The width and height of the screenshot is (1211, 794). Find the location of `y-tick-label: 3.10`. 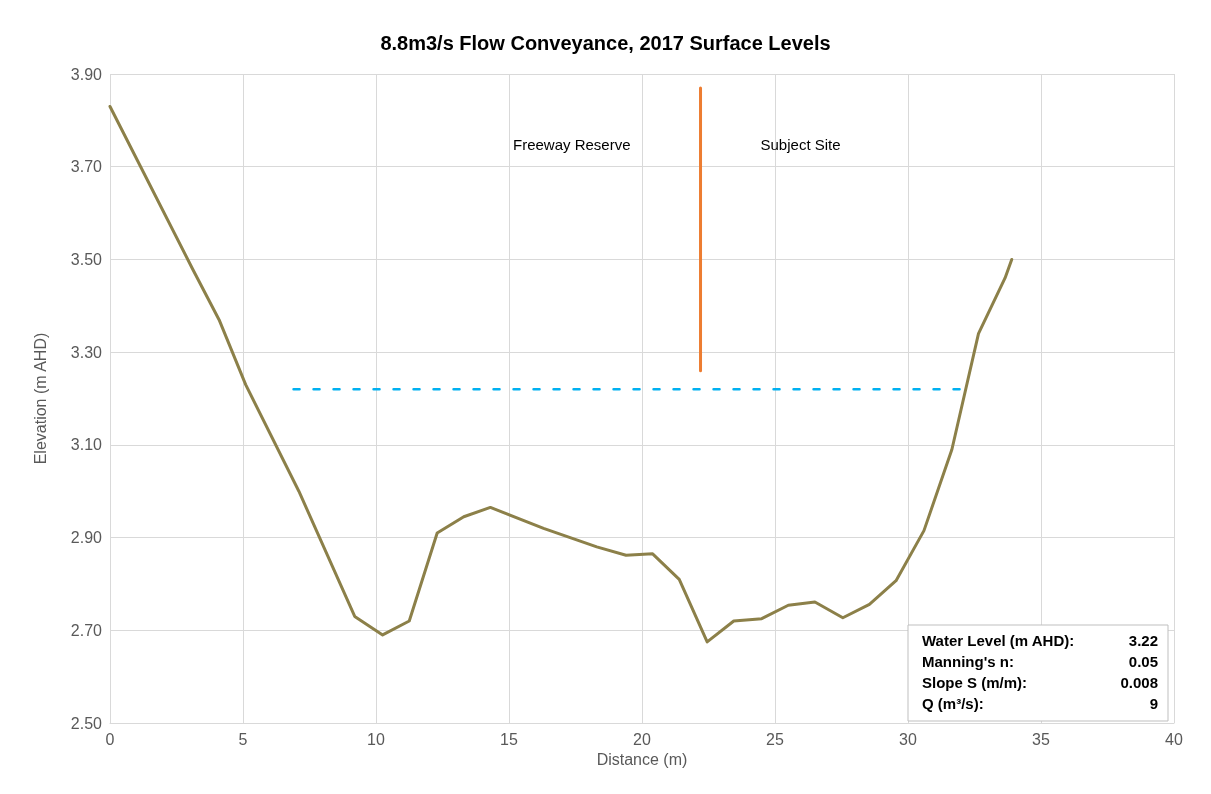

y-tick-label: 3.10 is located at coordinates (86, 445).